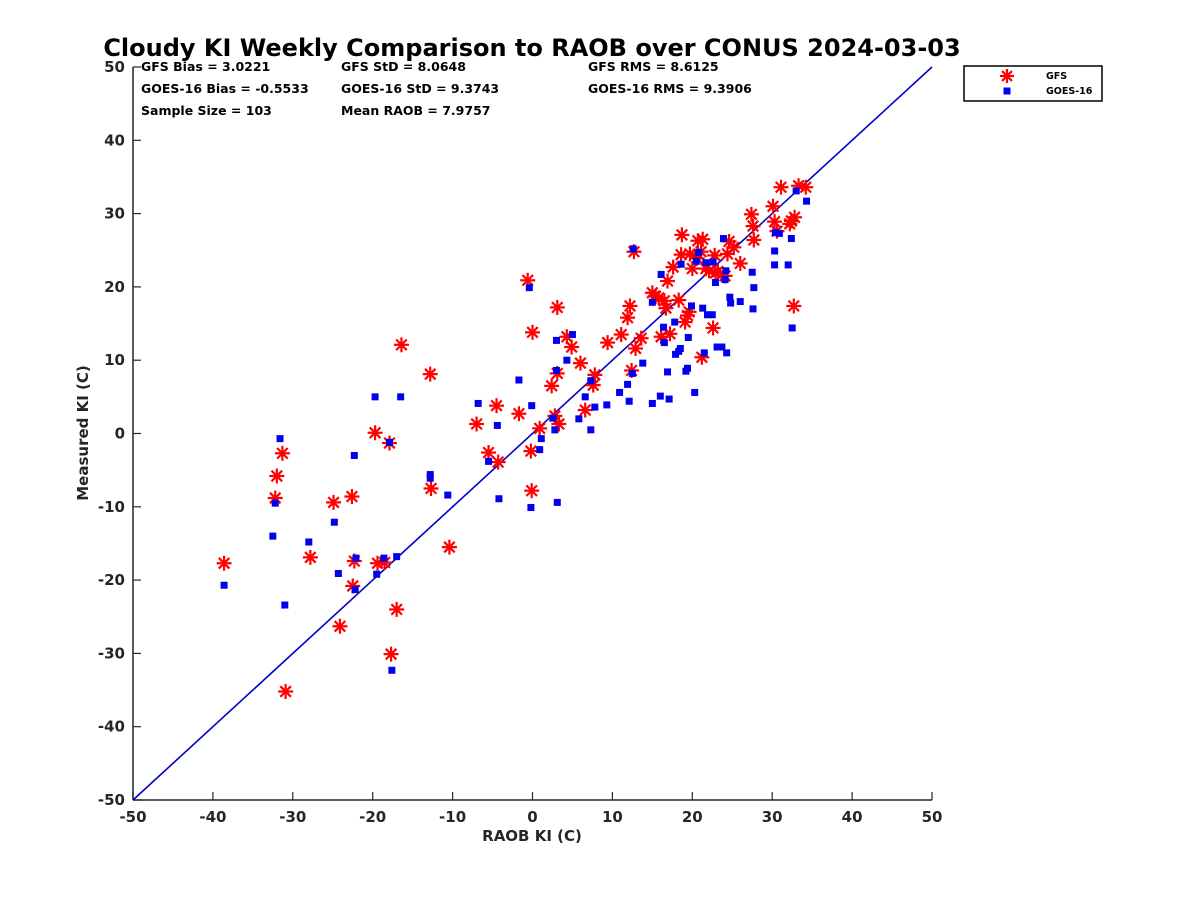 The width and height of the screenshot is (1200, 900). Describe the element at coordinates (1056, 76) in the screenshot. I see `legend-gfs-label: GFS` at that location.